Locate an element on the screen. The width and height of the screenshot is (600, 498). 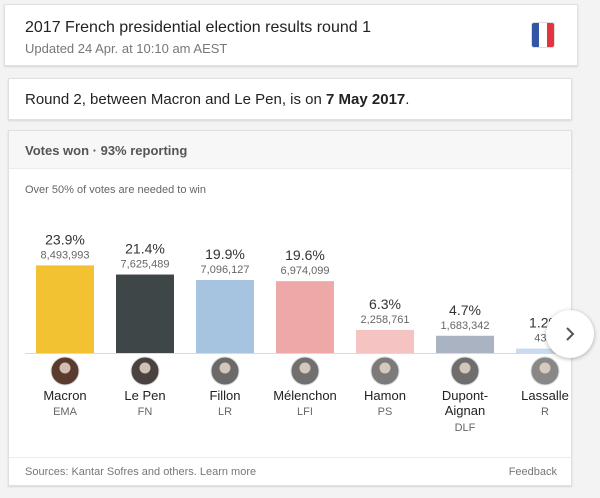
flag-stripe-red is located at coordinates (550, 35).